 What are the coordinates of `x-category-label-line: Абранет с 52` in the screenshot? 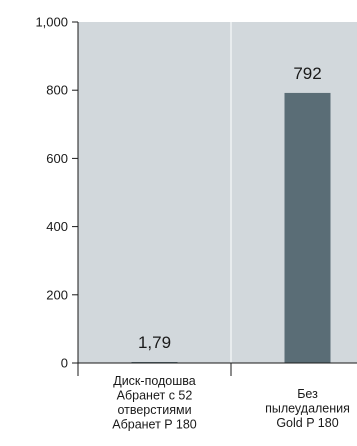 It's located at (155, 396).